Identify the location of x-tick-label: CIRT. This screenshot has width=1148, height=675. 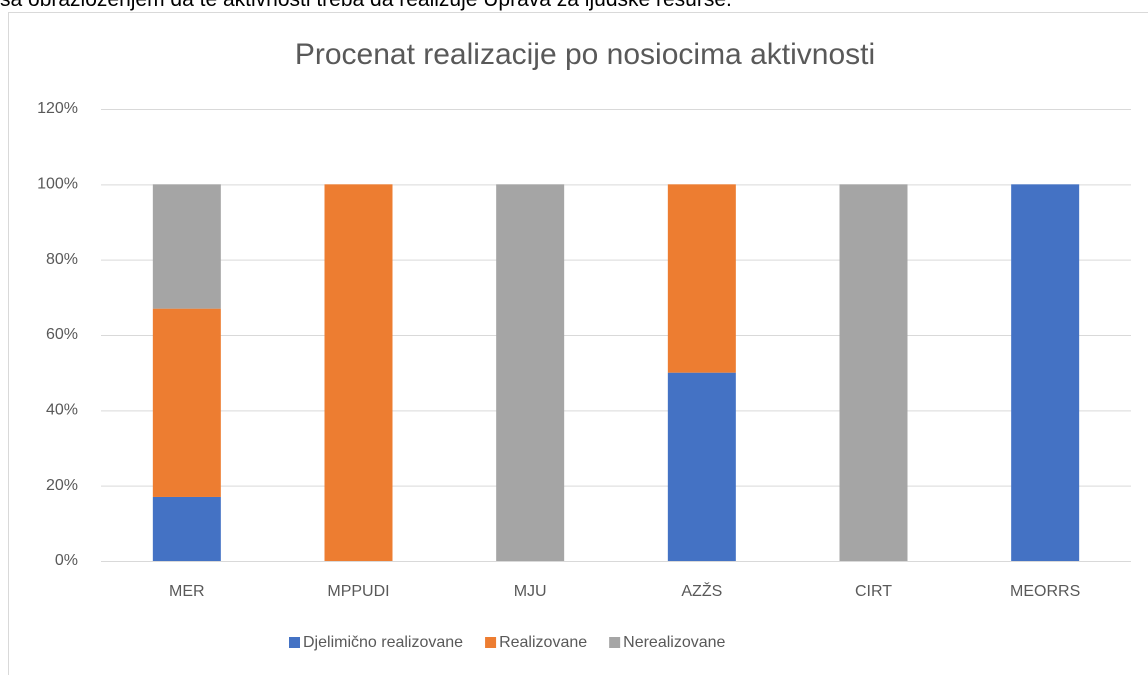
(873, 591).